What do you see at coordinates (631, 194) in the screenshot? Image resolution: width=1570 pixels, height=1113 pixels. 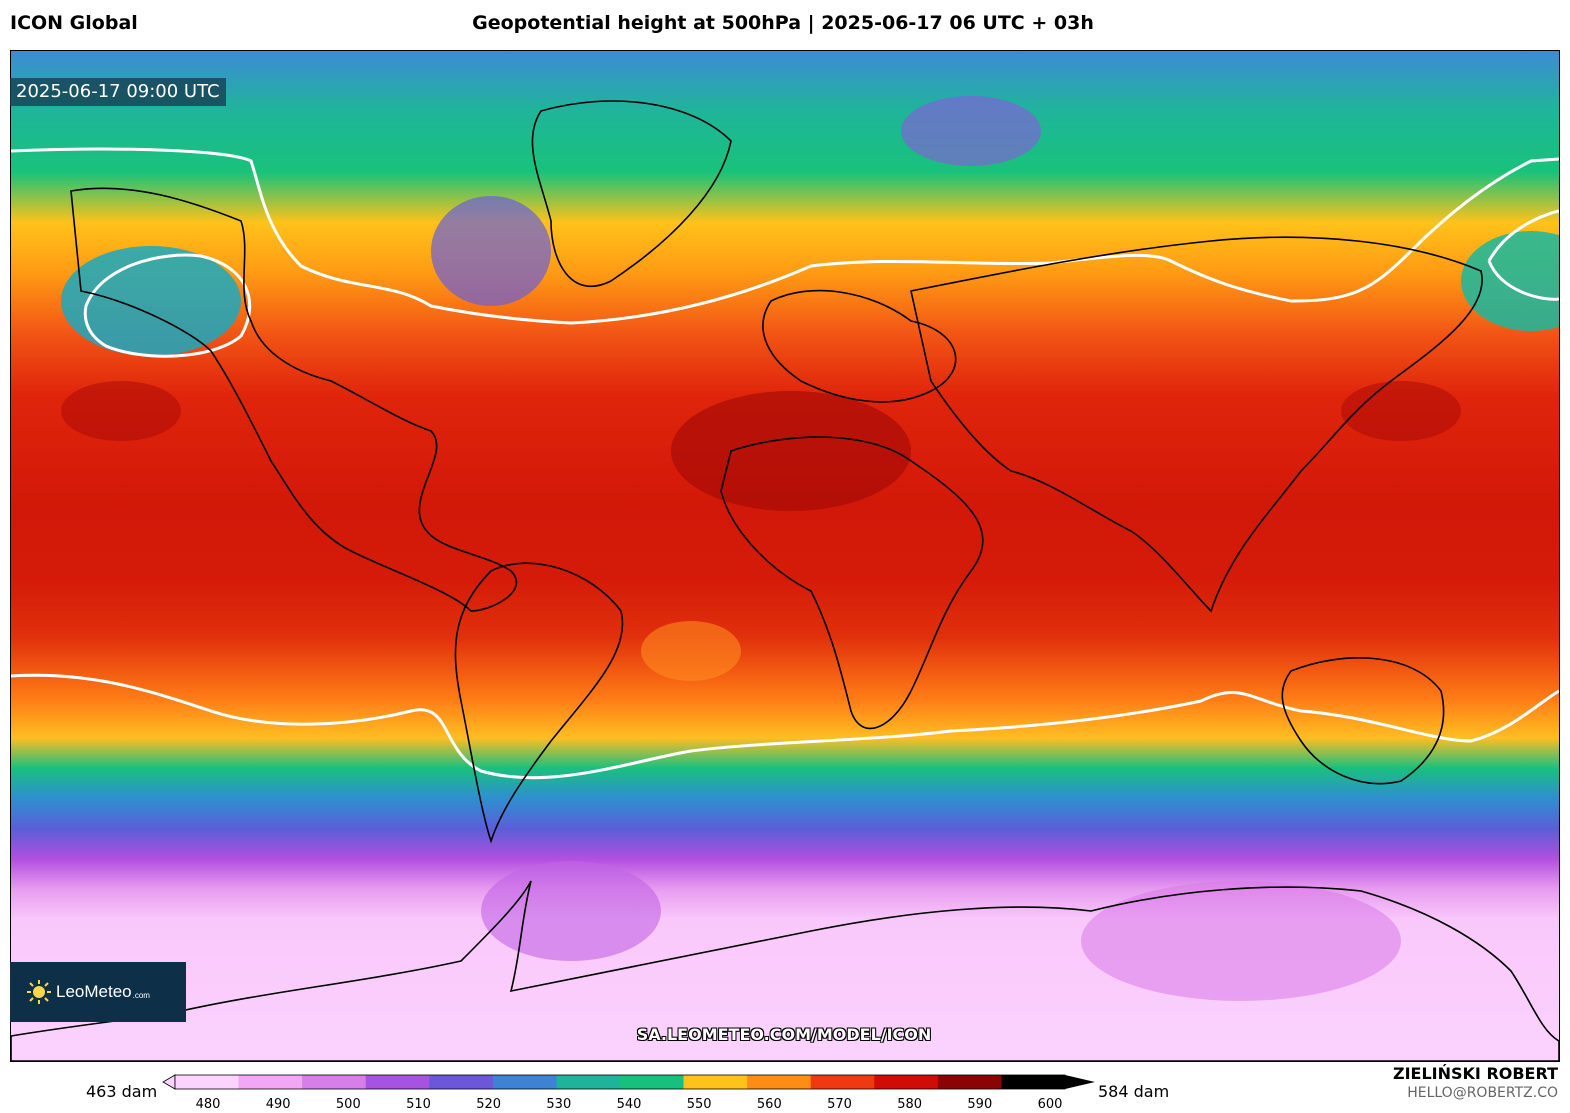 I see `coast-greenland` at bounding box center [631, 194].